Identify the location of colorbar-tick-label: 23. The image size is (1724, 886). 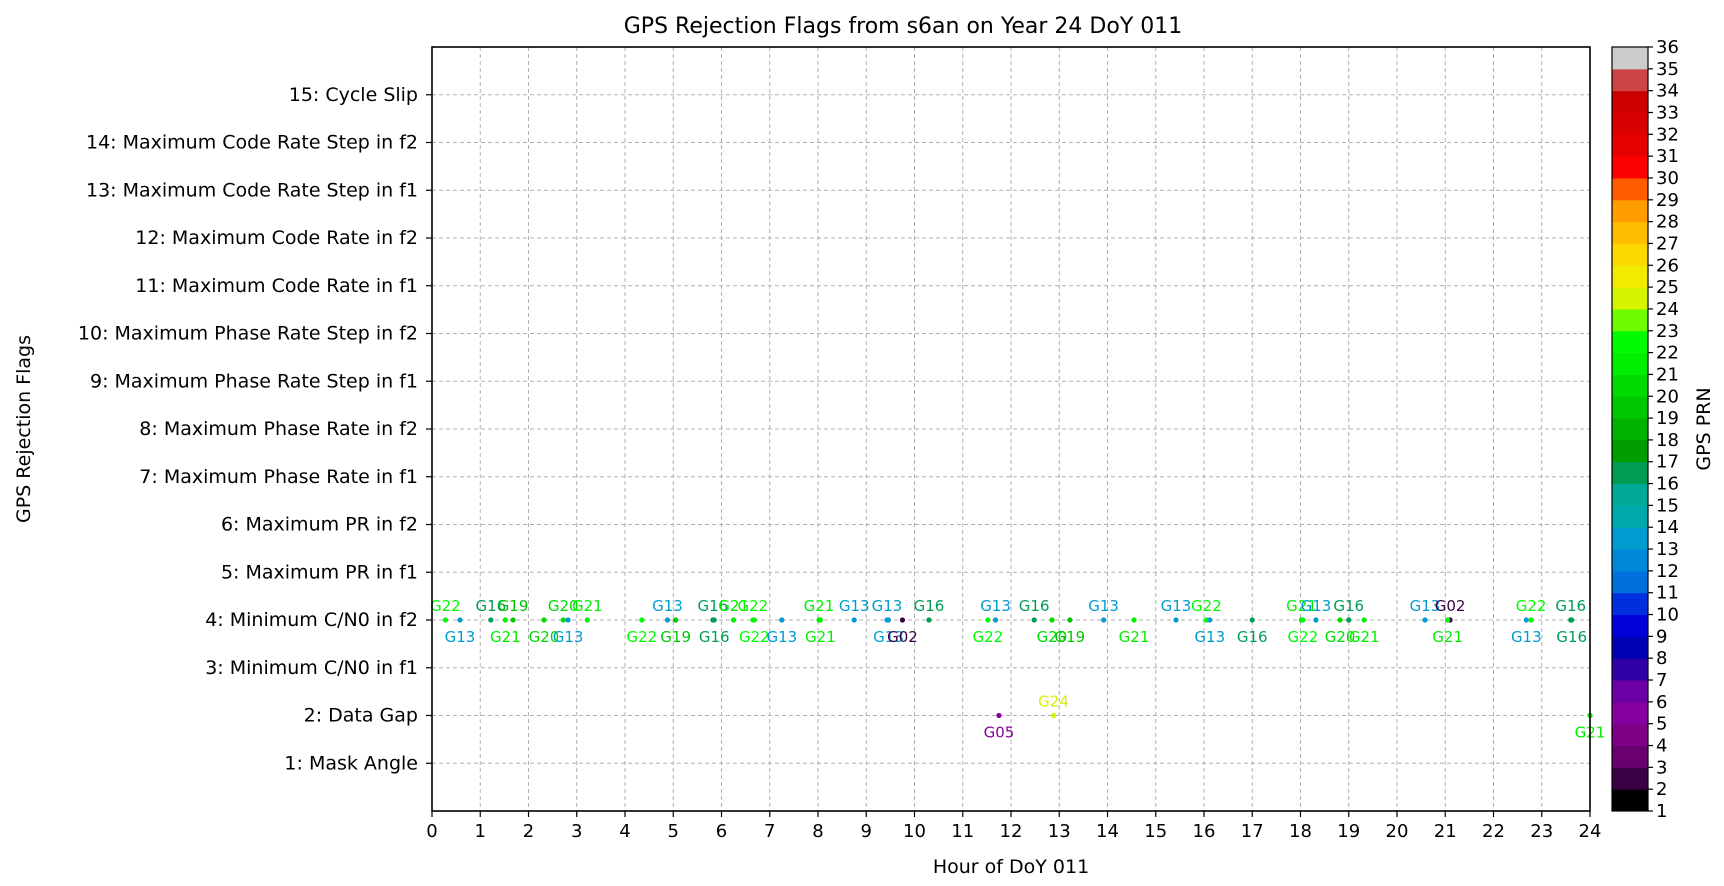
(1667, 331).